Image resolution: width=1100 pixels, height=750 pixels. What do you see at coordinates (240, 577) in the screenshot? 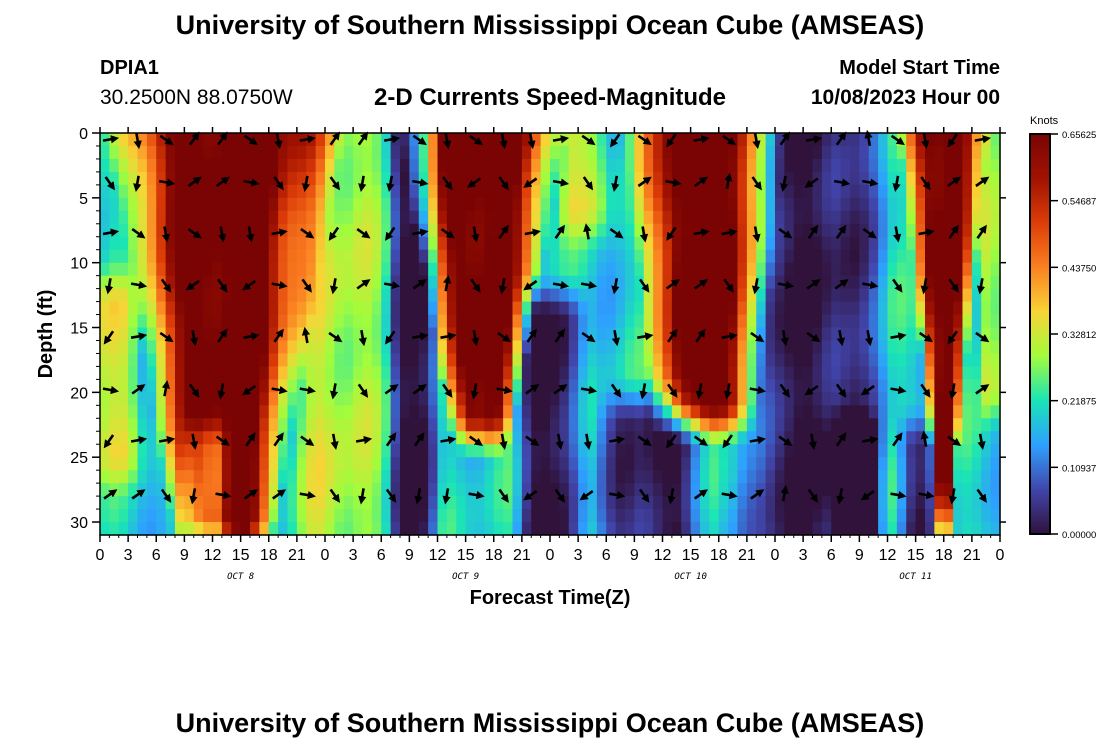
I see `day-label: OCT 8` at bounding box center [240, 577].